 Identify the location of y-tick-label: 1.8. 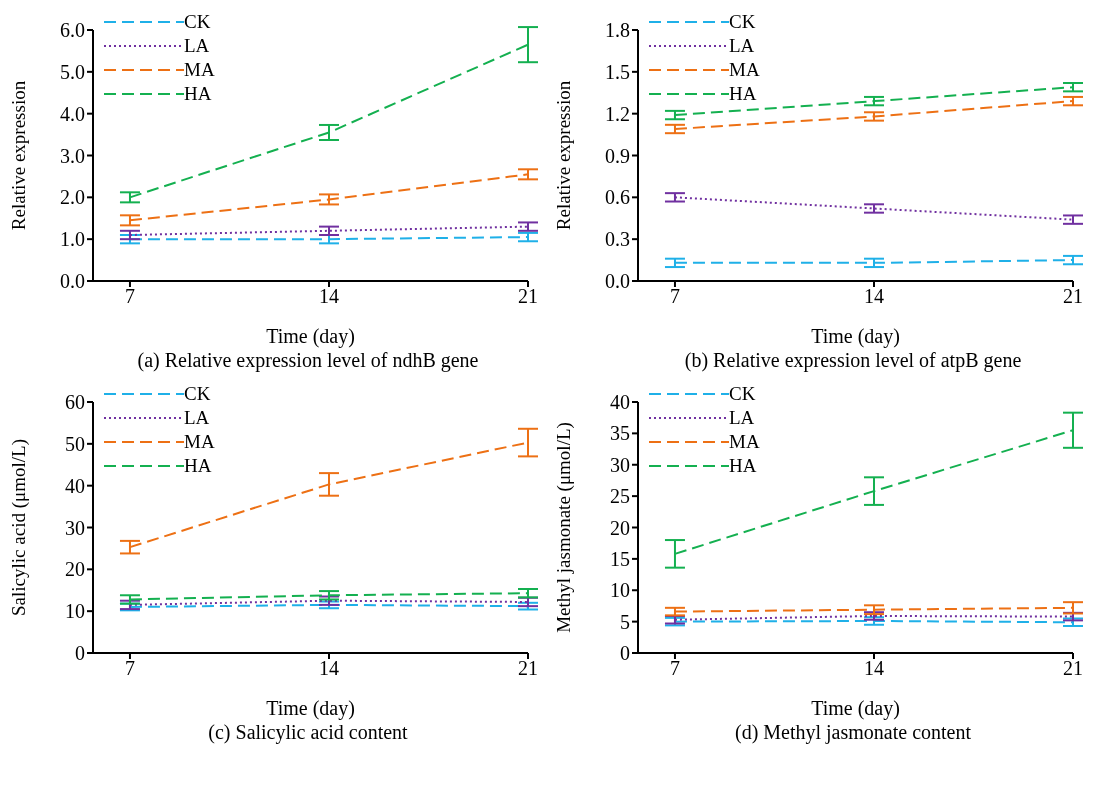
(617, 30).